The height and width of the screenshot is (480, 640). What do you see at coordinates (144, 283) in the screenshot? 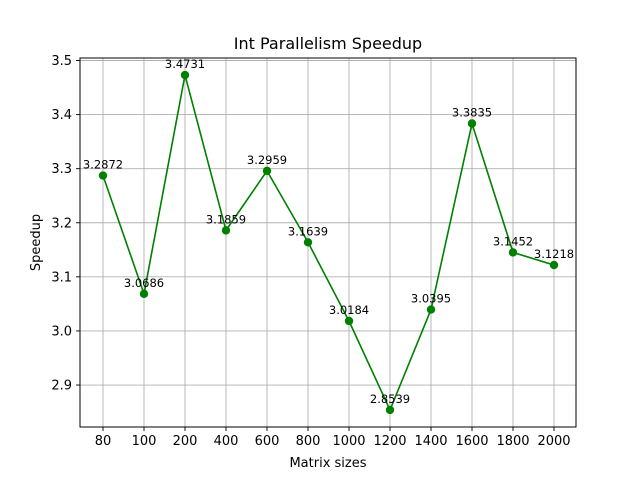
I see `data-point-label: 3.0686` at bounding box center [144, 283].